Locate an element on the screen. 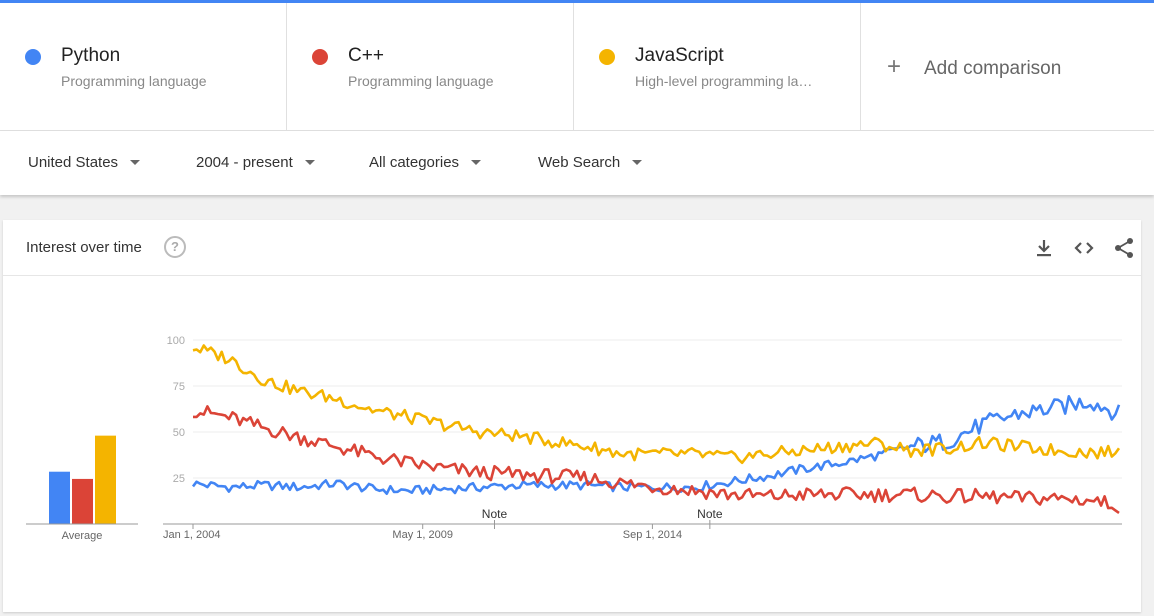  term-python: Python Programming language is located at coordinates (143, 66).